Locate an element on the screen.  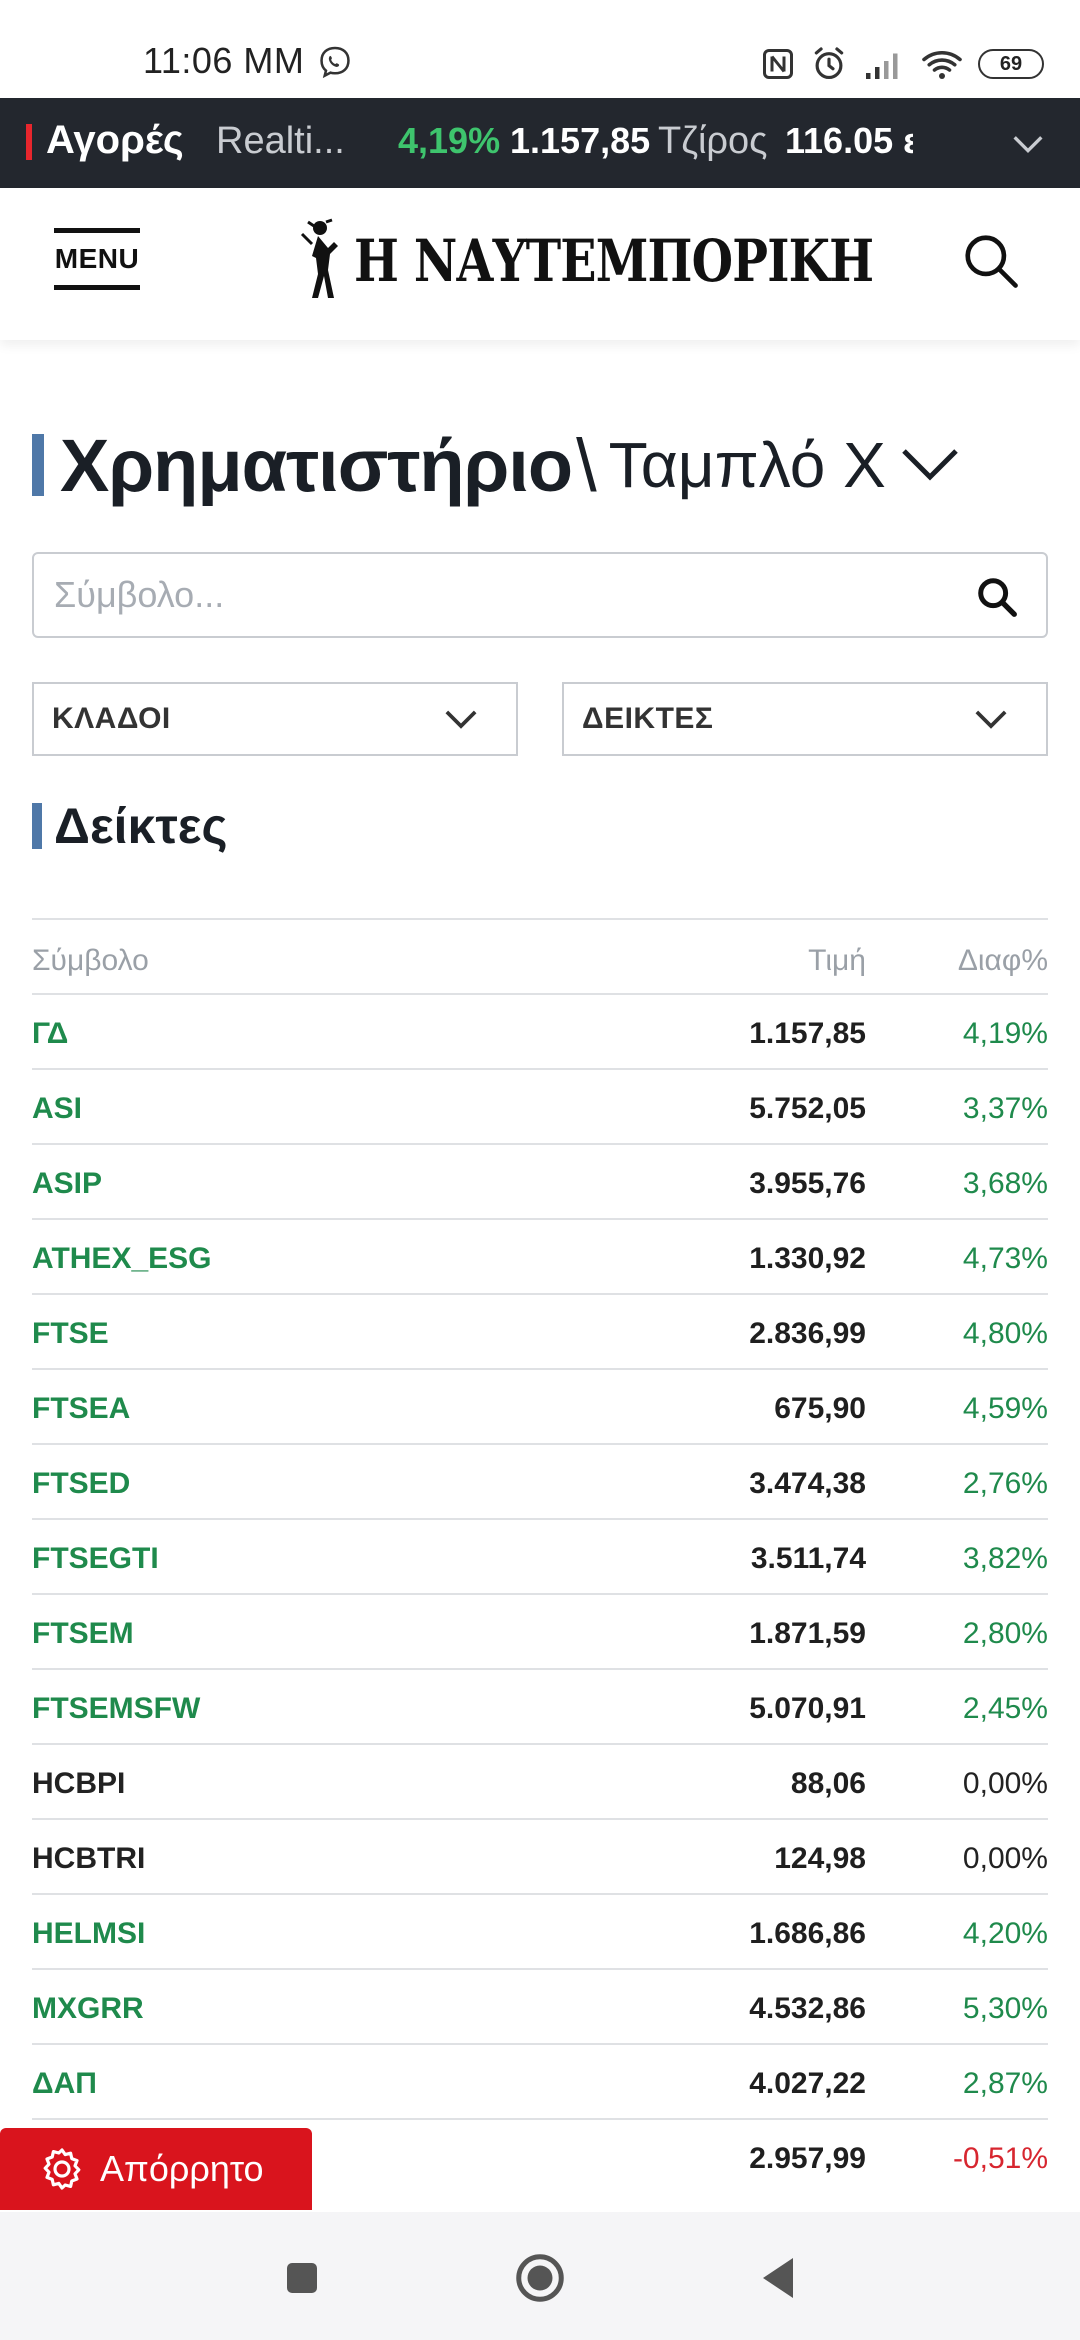
back-icon is located at coordinates (778, 2278).